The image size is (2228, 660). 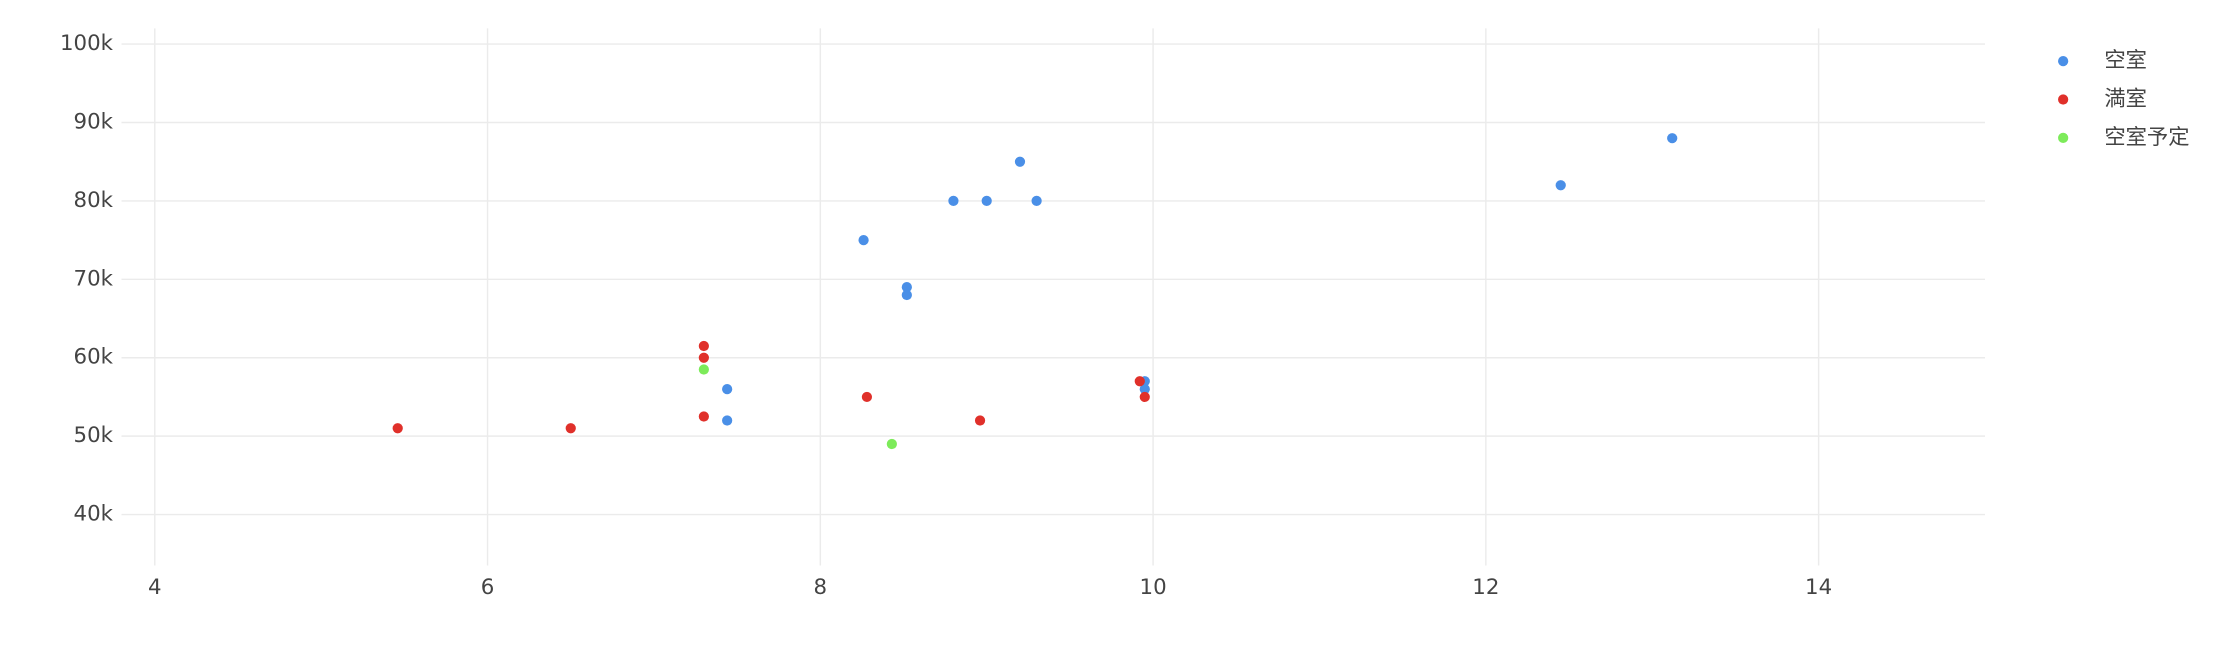 What do you see at coordinates (94, 122) in the screenshot?
I see `y-tick-label: 90k` at bounding box center [94, 122].